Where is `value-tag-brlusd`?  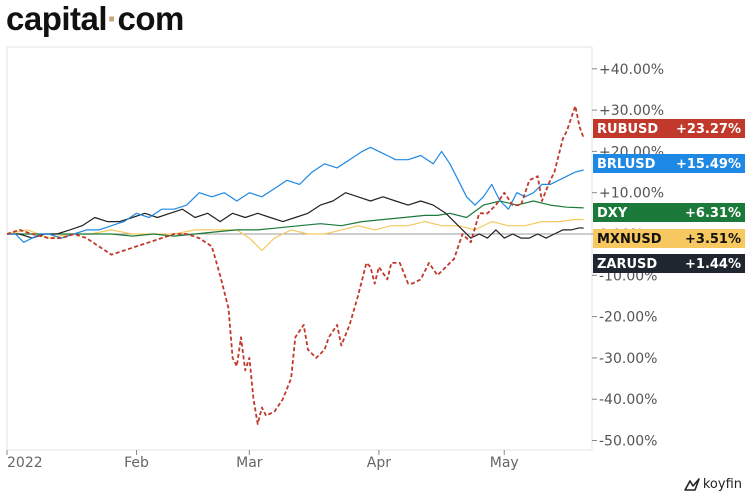
value-tag-brlusd is located at coordinates (669, 163).